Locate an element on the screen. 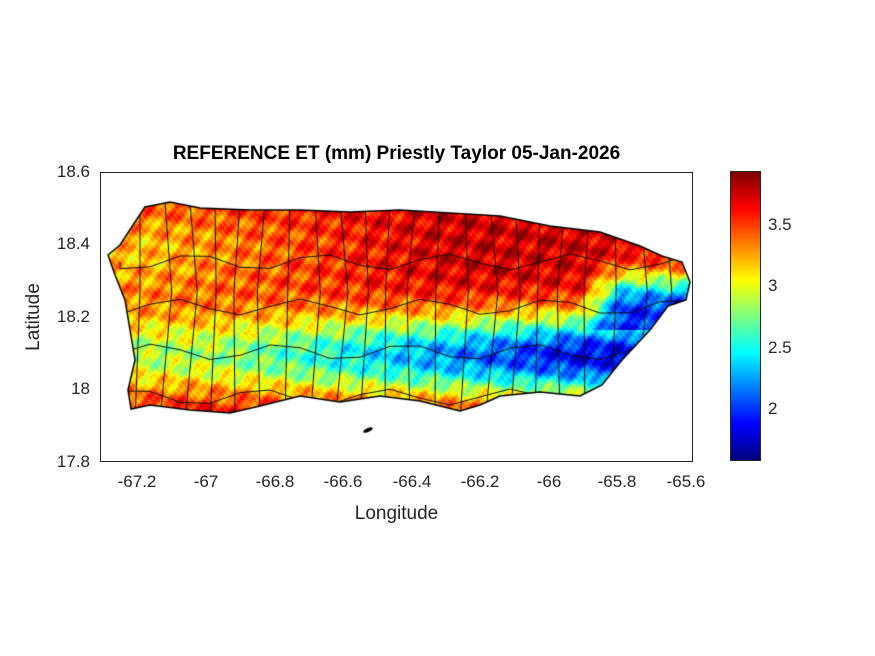 The height and width of the screenshot is (656, 875). y-axis-label: Latitude is located at coordinates (33, 317).